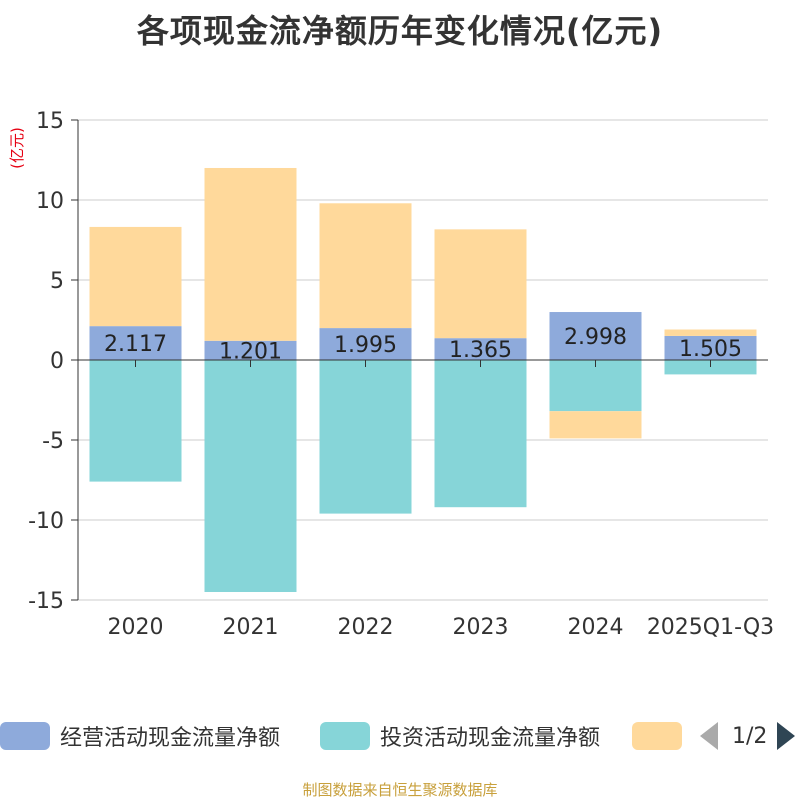 This screenshot has height=800, width=800. I want to click on x-tick-label: 2022, so click(366, 627).